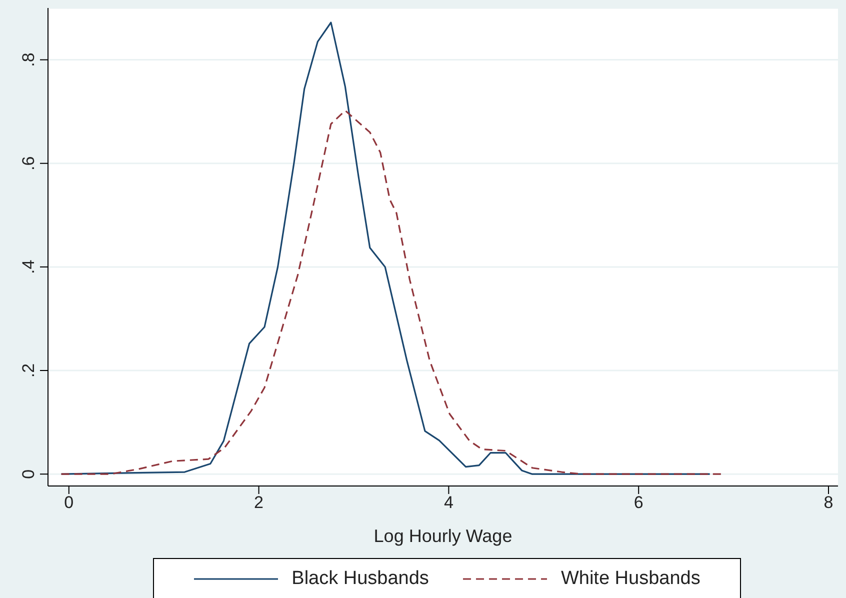 Image resolution: width=846 pixels, height=598 pixels. Describe the element at coordinates (630, 579) in the screenshot. I see `legend-label: White Husbands` at that location.